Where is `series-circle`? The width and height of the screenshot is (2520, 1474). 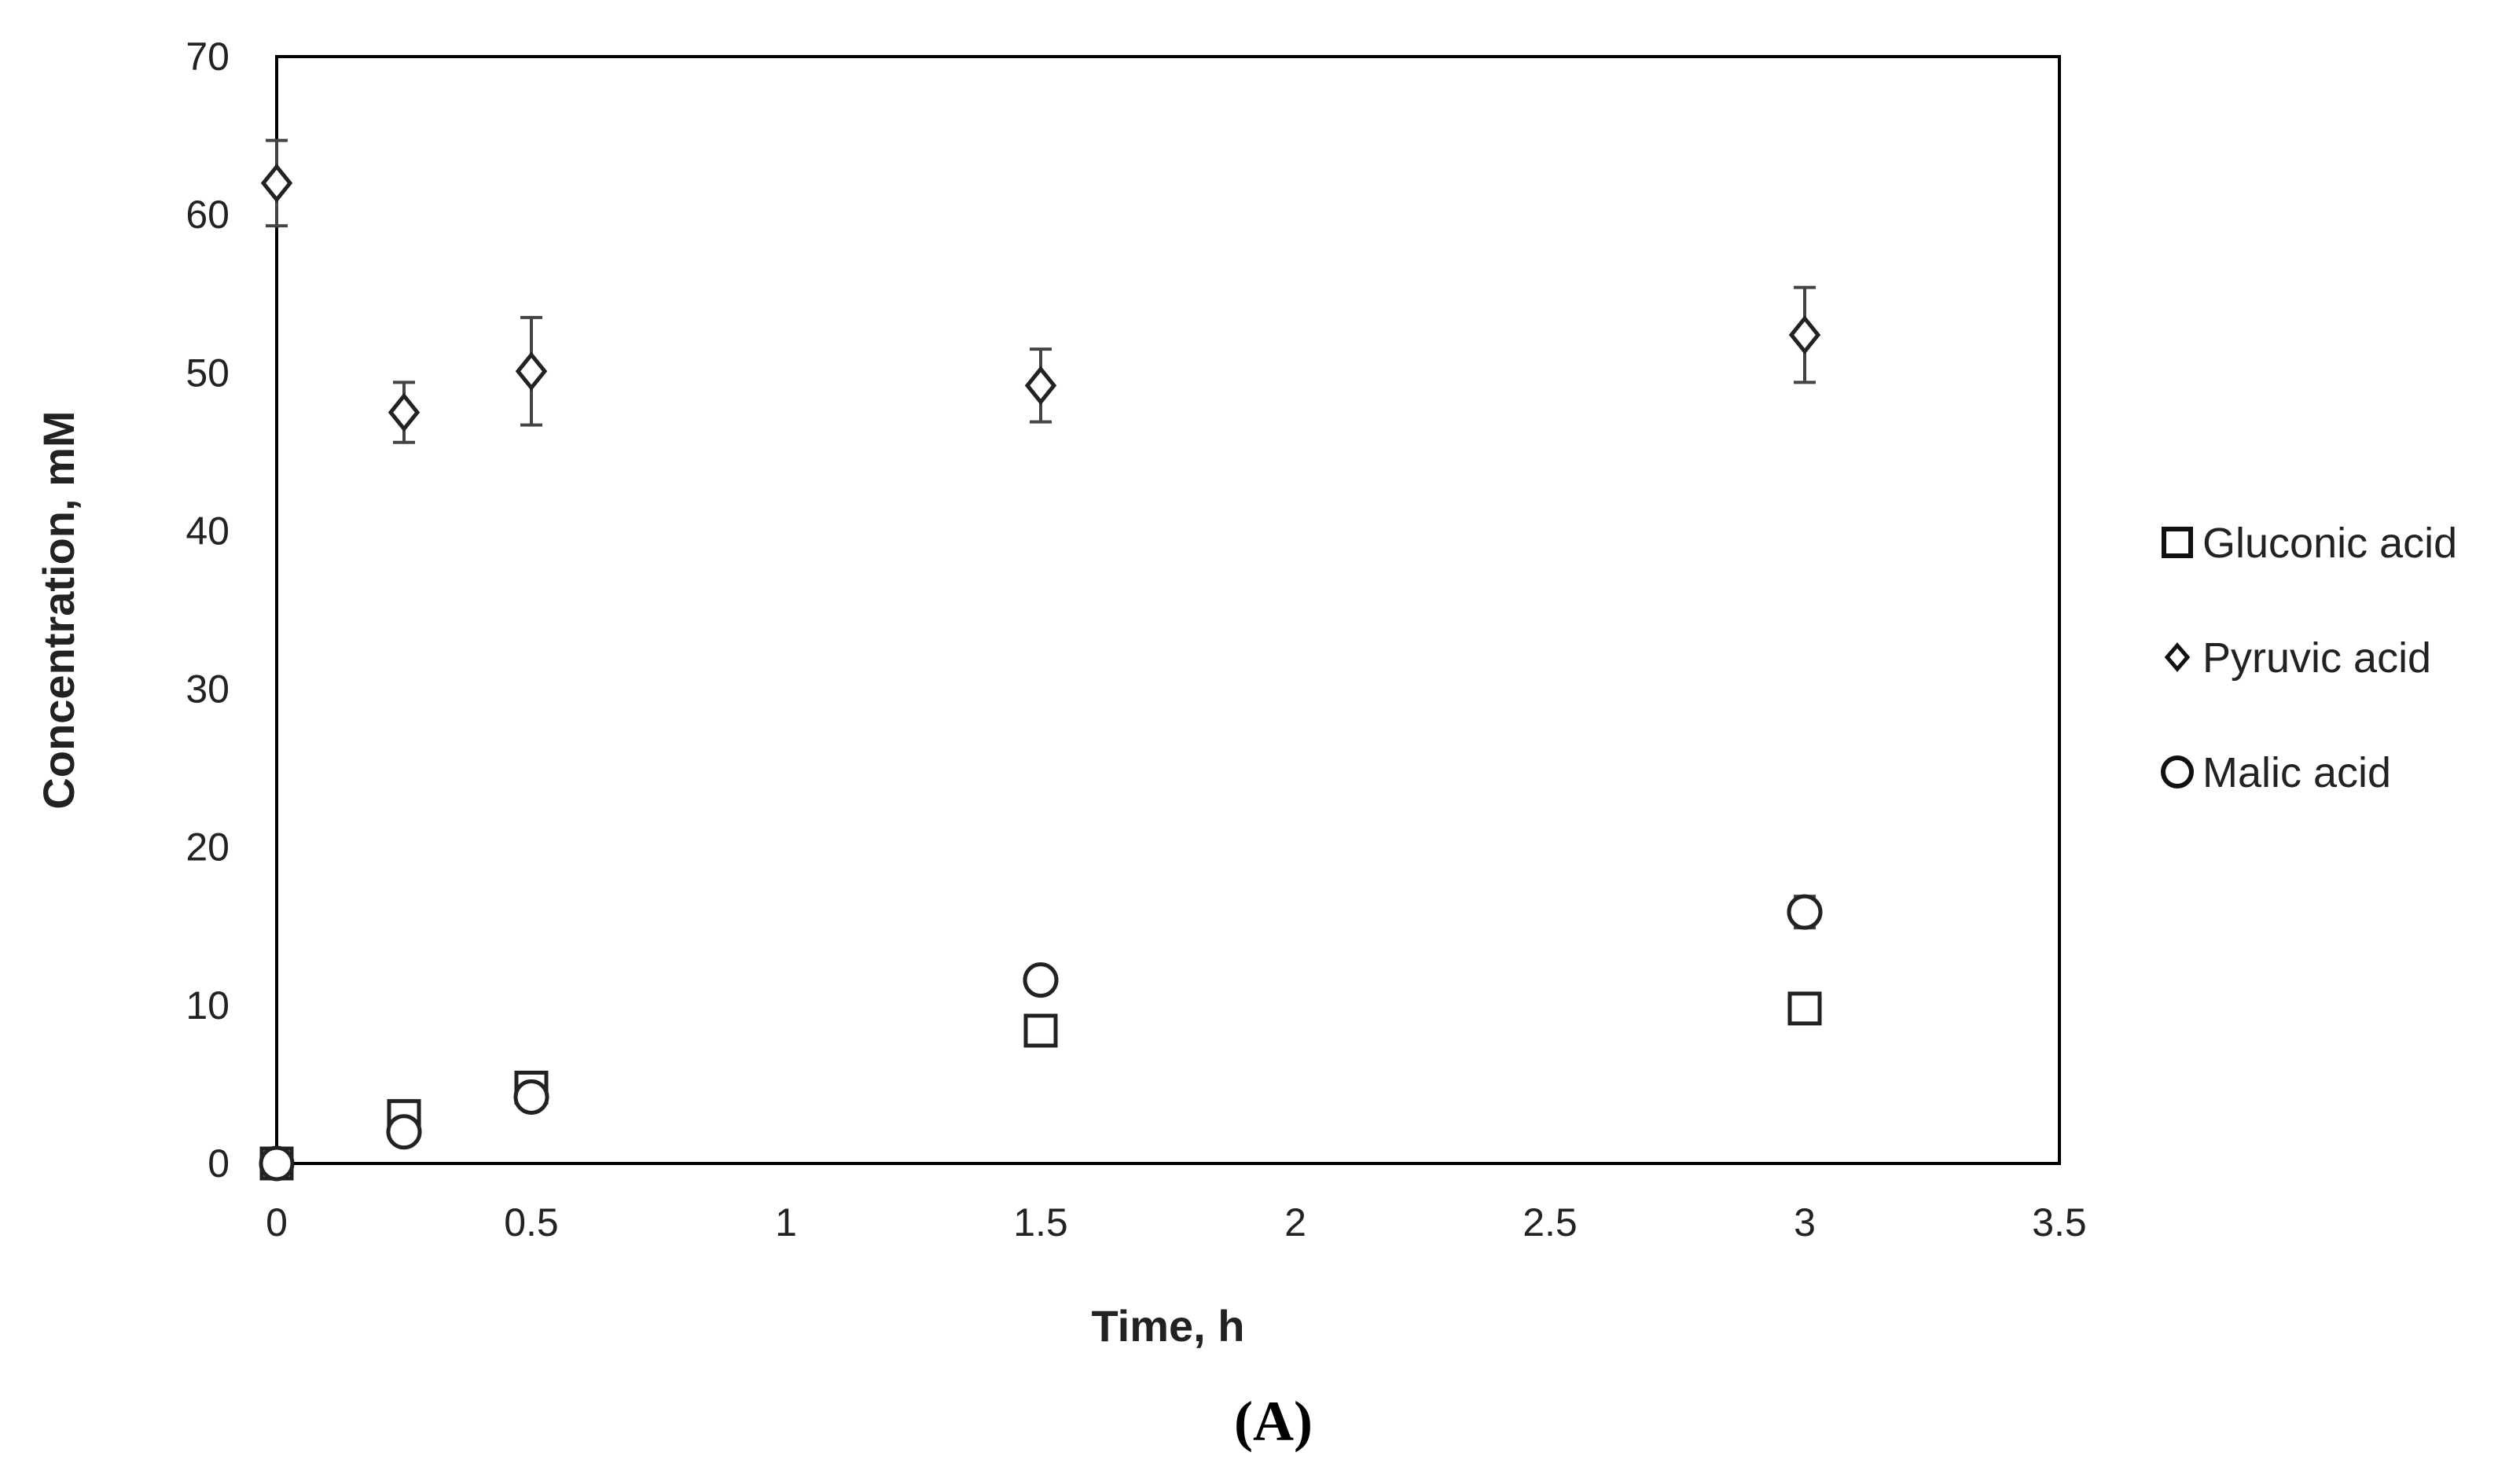
series-circle is located at coordinates (1041, 1038).